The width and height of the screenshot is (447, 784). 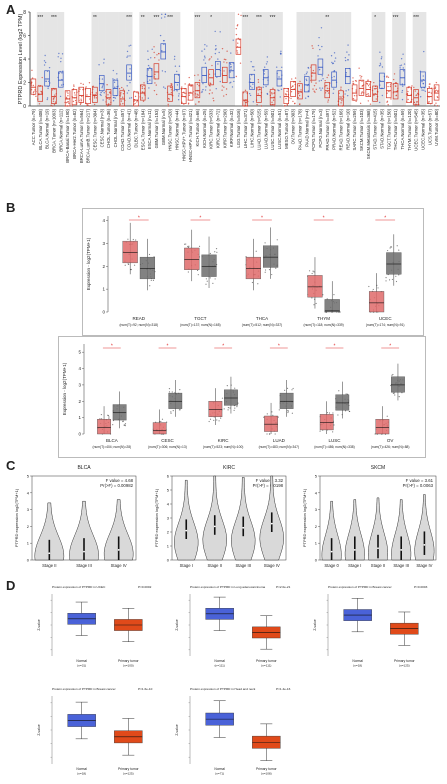 What do you see at coordinates (279, 347) in the screenshot?
I see `b-bot-sig-3: *` at bounding box center [279, 347].